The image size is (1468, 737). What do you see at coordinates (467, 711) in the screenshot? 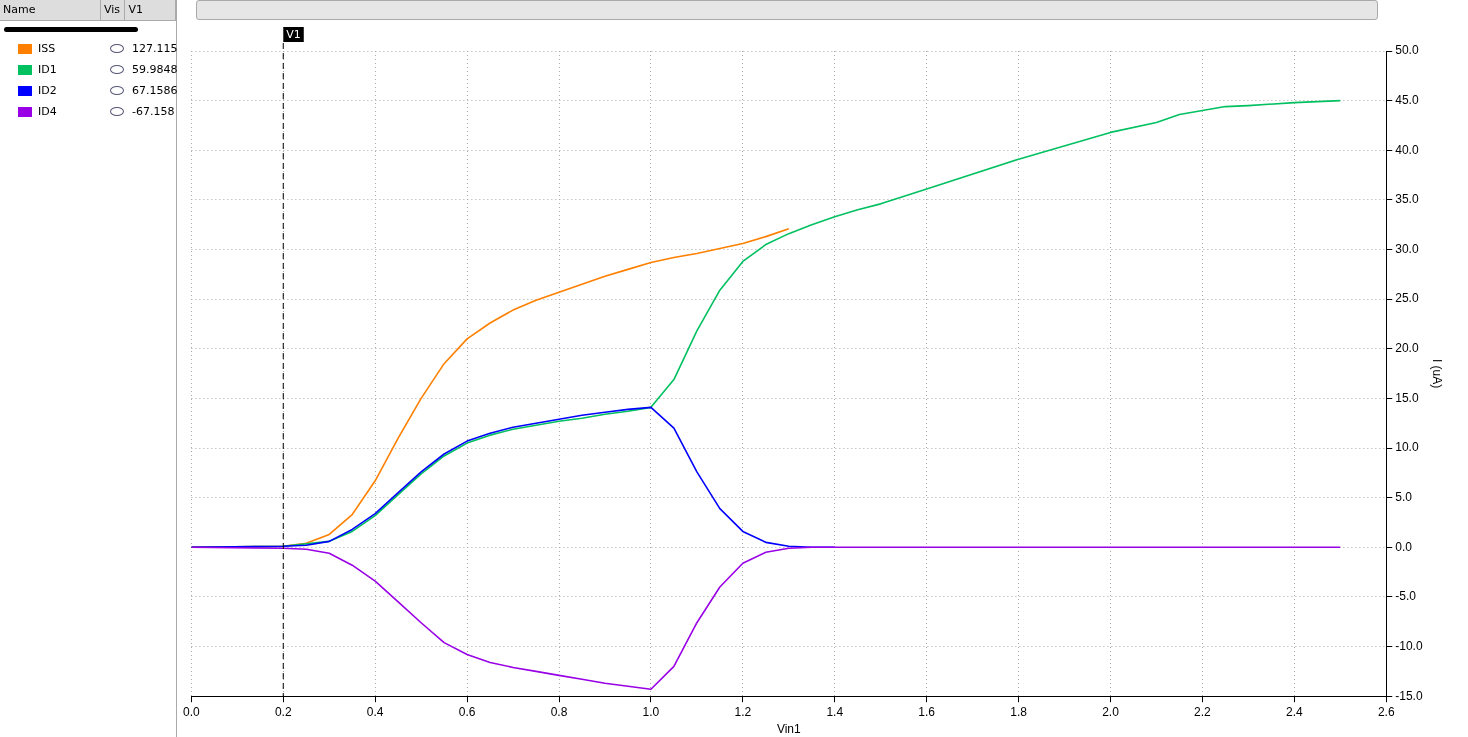
I see `x-tick-label: 0.6` at bounding box center [467, 711].